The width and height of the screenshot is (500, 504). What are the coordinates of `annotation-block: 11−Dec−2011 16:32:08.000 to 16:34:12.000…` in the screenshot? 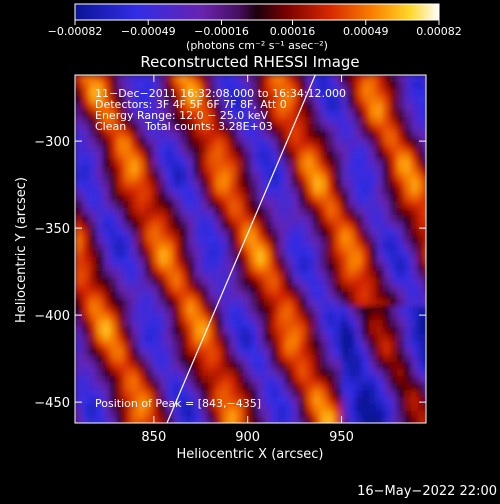 It's located at (220, 110).